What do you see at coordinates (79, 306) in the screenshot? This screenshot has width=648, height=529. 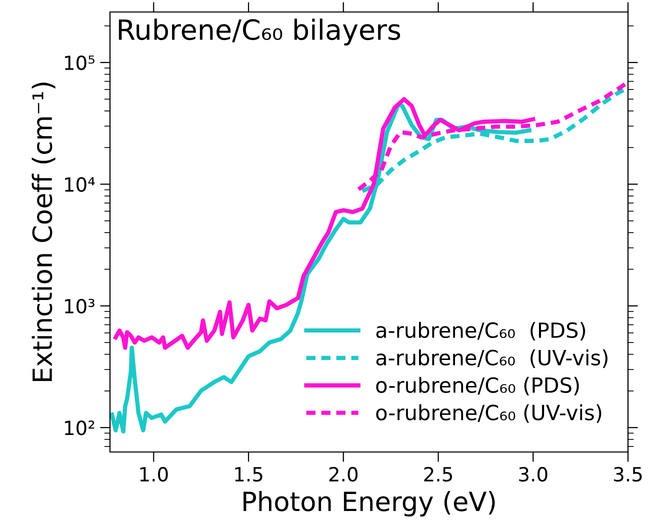 I see `y-tick-label: 10³` at bounding box center [79, 306].